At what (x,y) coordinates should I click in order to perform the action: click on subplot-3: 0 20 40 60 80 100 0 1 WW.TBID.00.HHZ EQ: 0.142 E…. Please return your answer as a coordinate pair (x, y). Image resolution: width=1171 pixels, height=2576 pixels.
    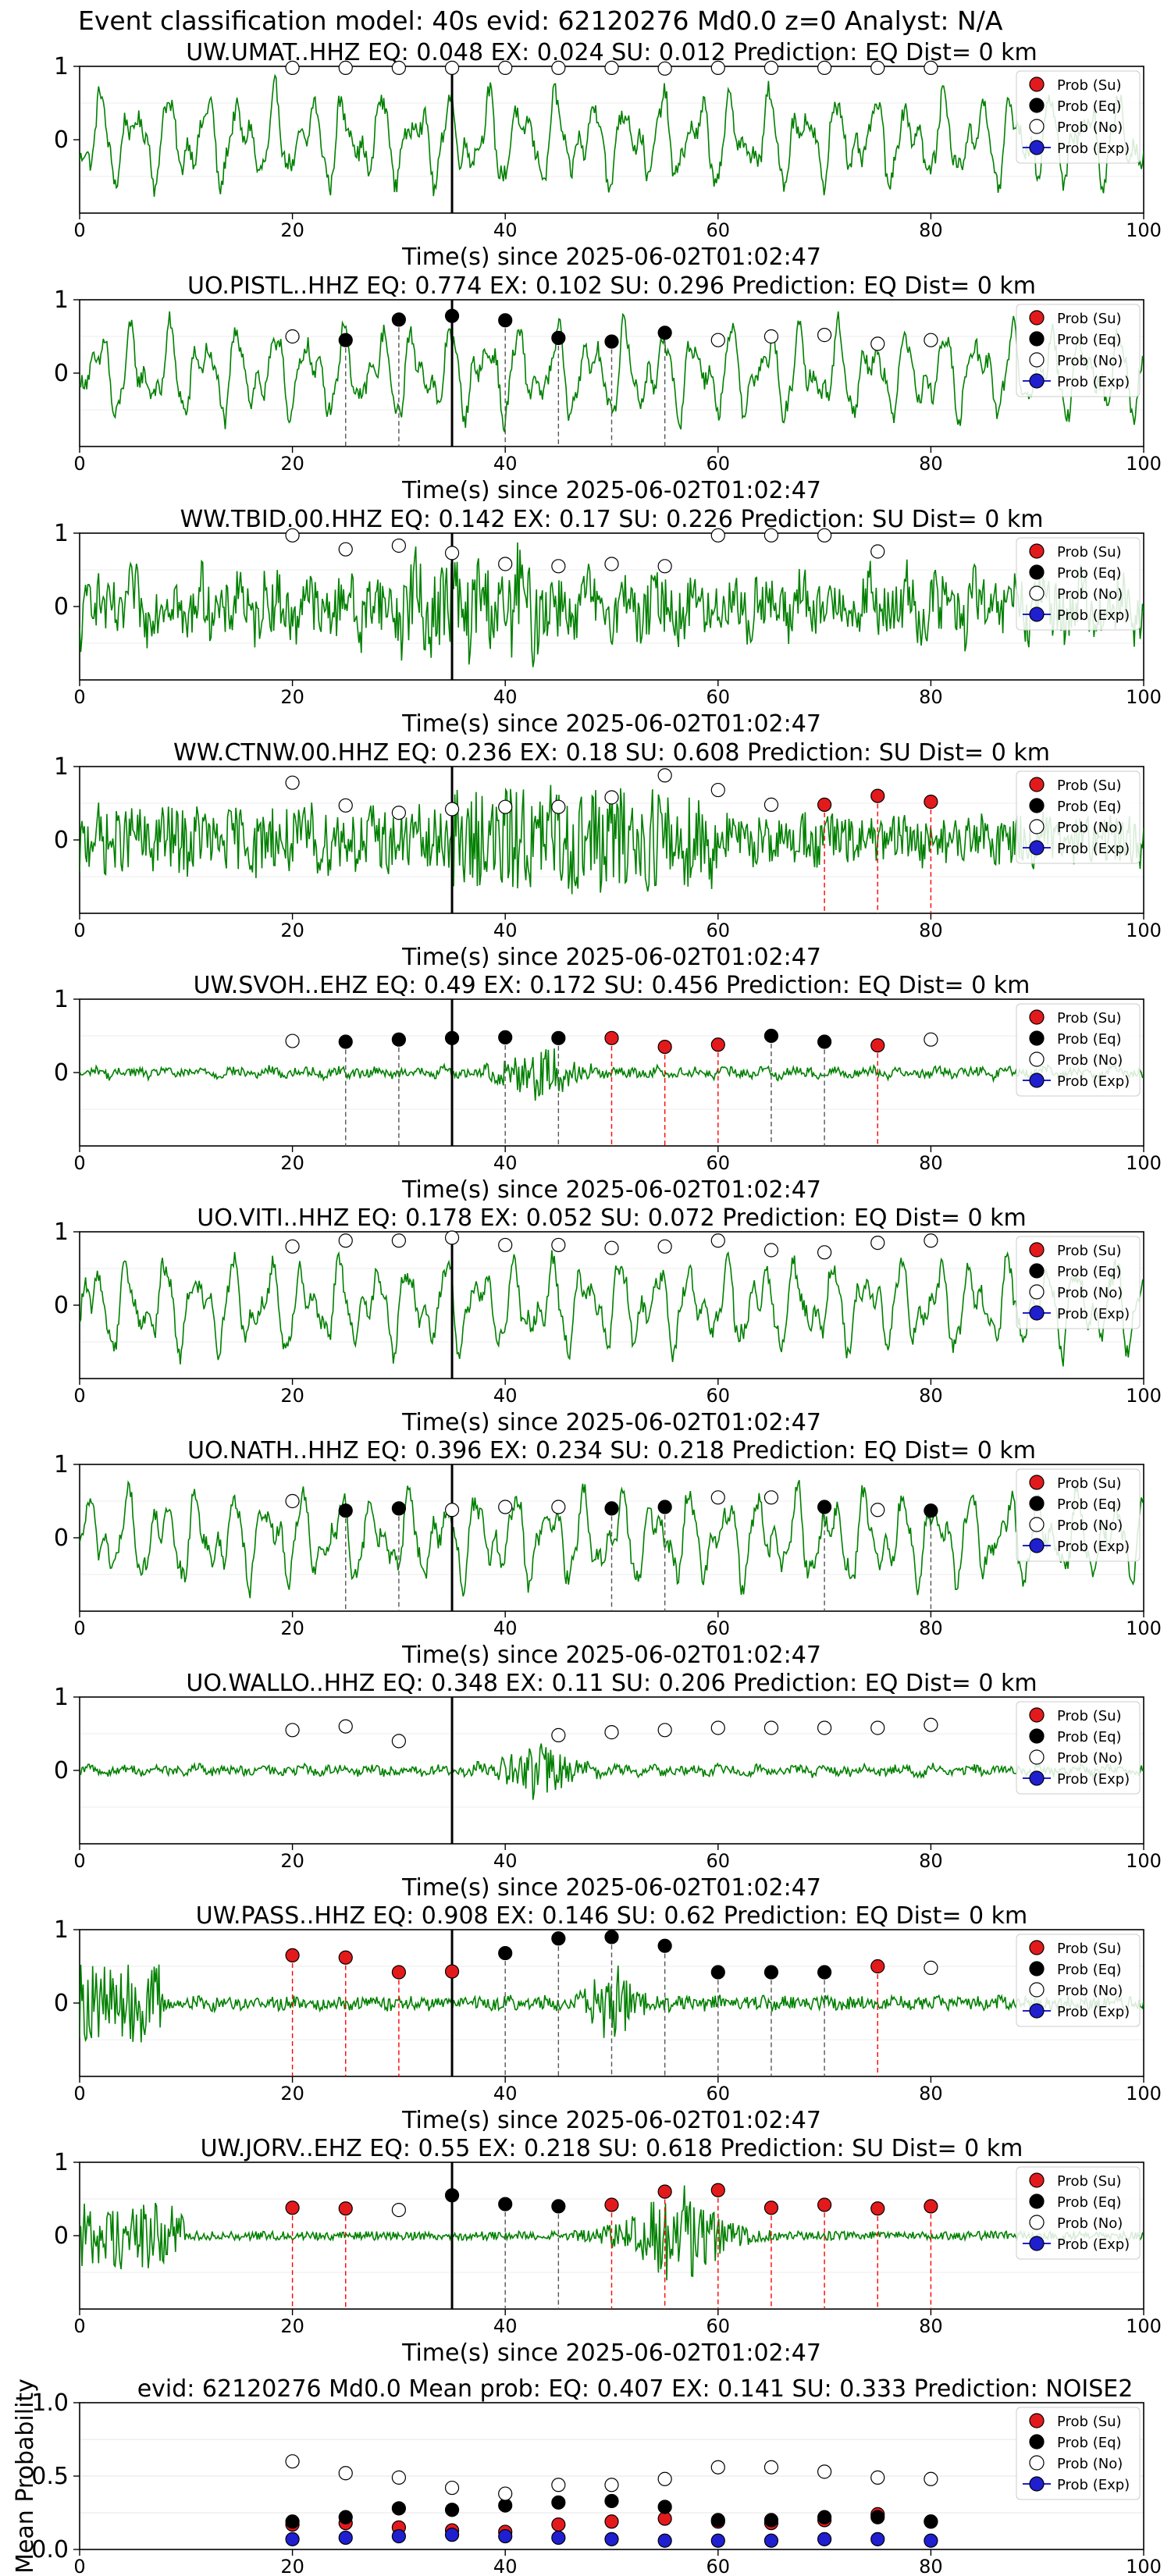
    Looking at the image, I should click on (608, 622).